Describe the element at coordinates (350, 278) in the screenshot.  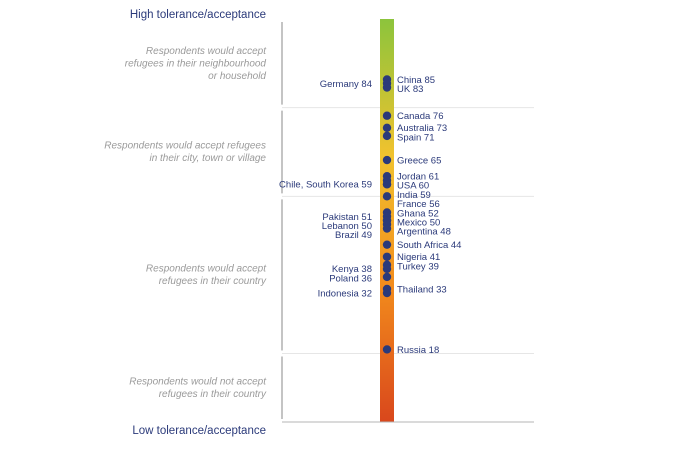
I see `data-label: Poland 36` at that location.